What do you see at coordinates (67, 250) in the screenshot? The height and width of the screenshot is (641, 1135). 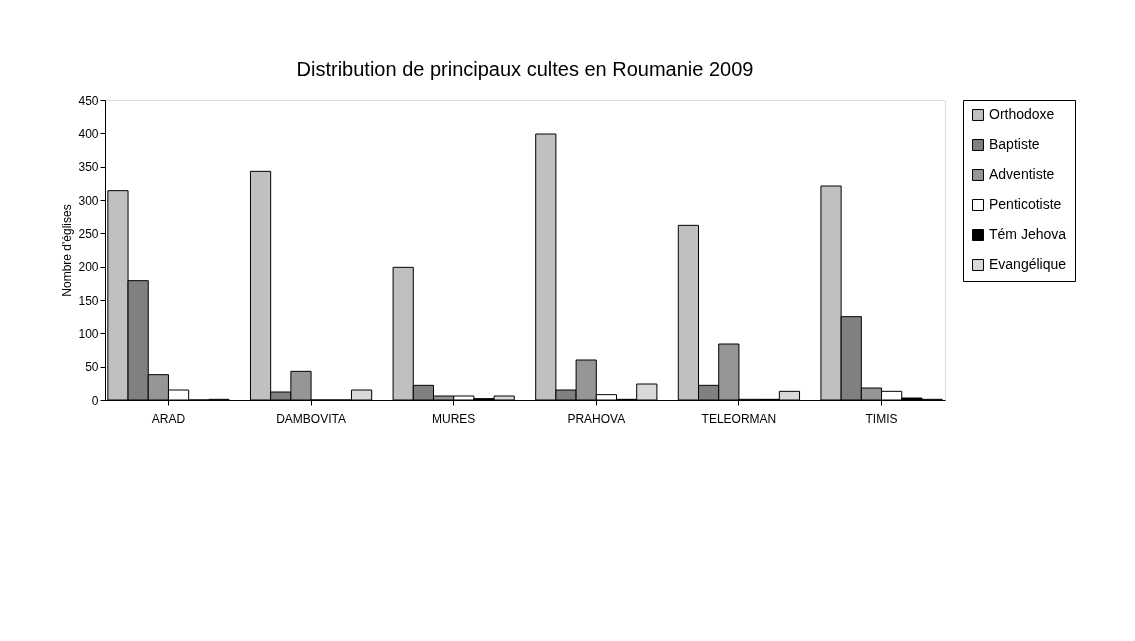 I see `y-axis-title: Nombre d'églises` at bounding box center [67, 250].